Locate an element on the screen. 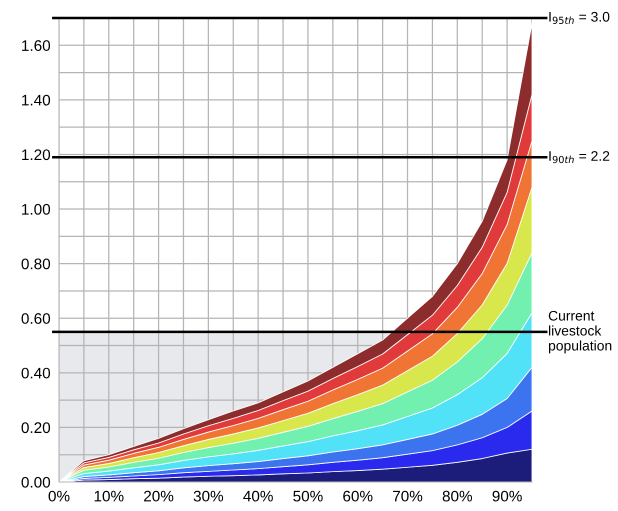  y-tick-label: 1.60 is located at coordinates (36, 45).